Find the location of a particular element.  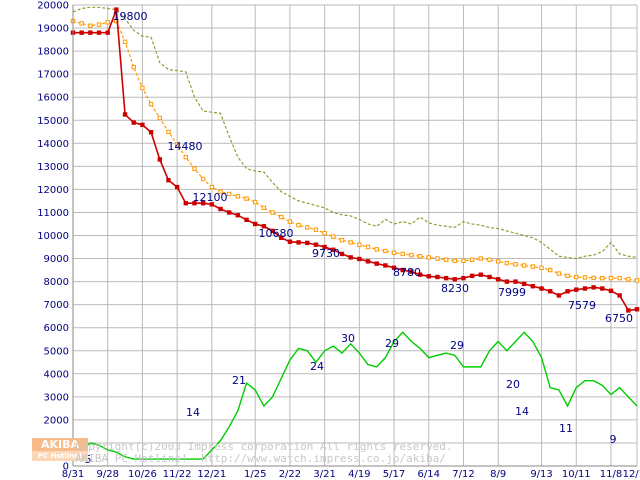

x-axis-tick-label: 6/14 is located at coordinates (429, 474).